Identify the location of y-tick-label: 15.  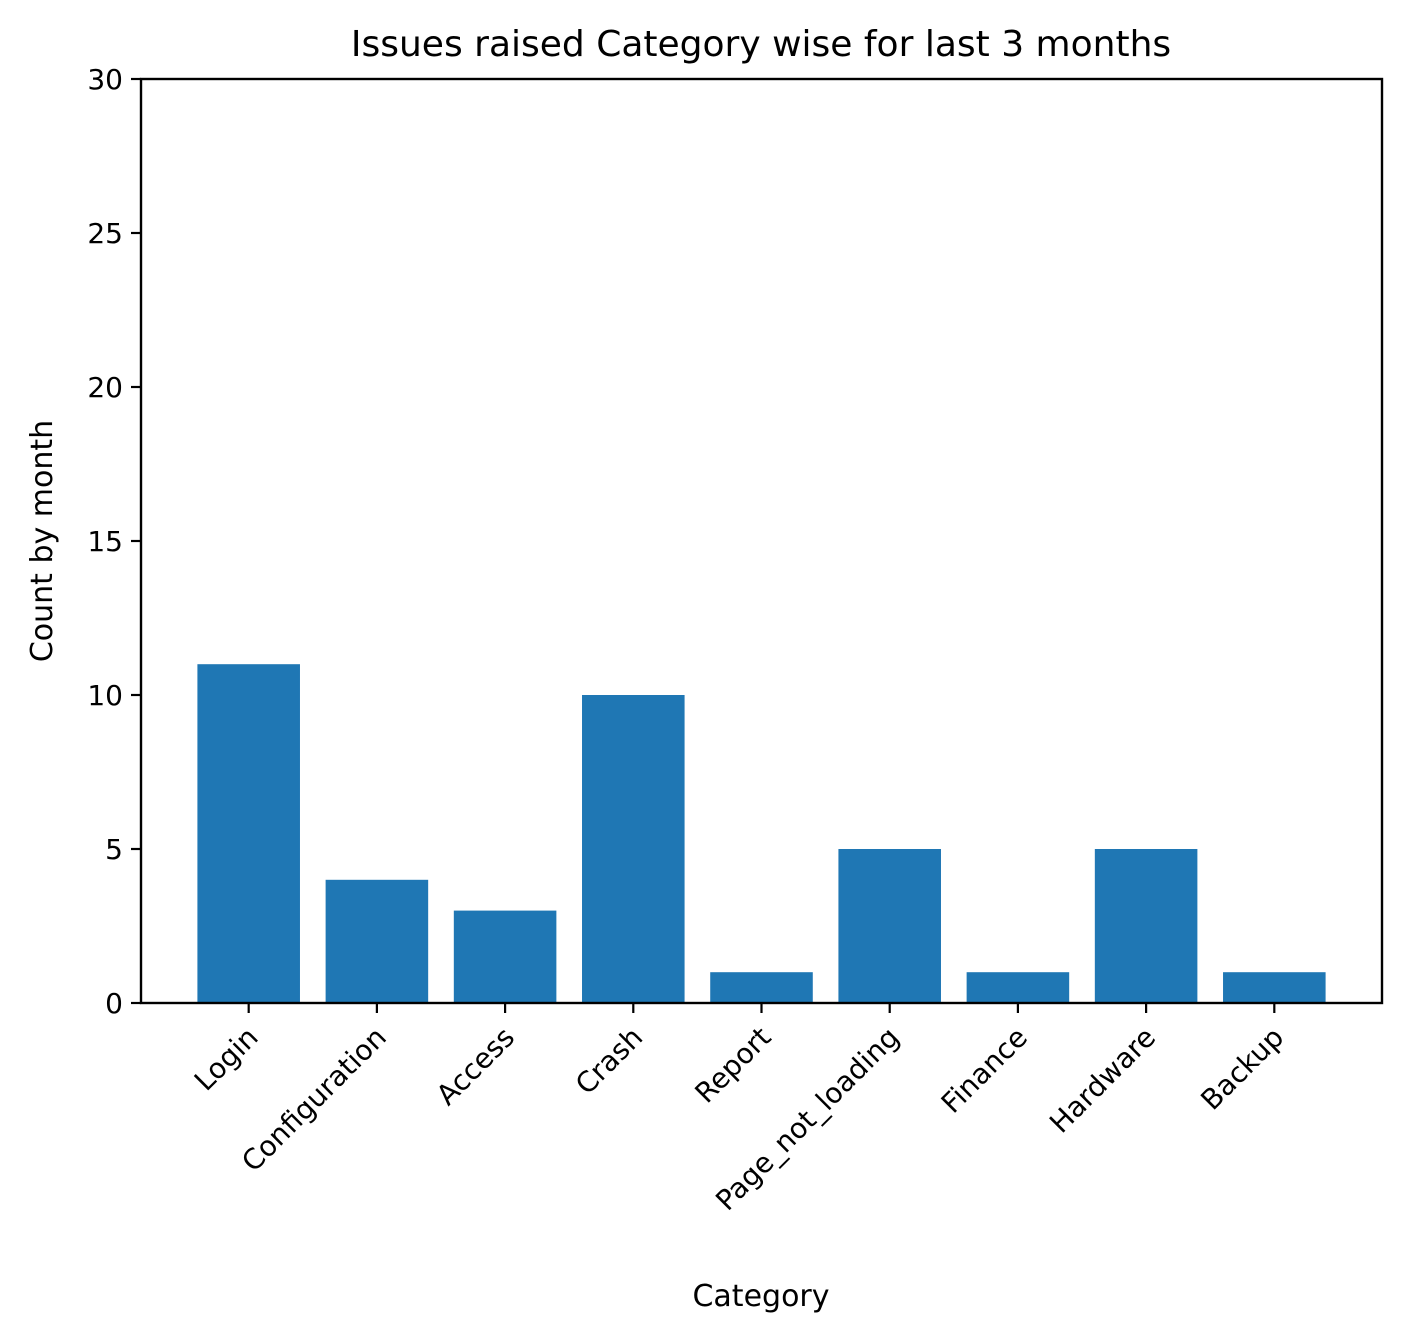
(105, 541).